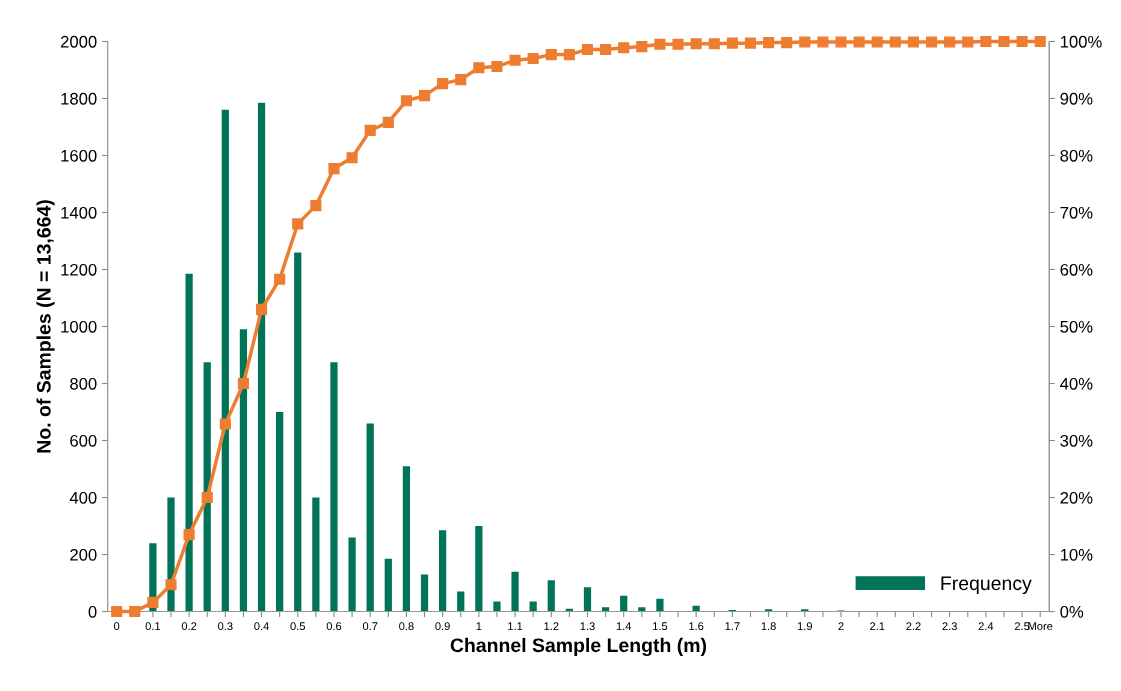 The image size is (1121, 691). I want to click on y-axis-title: No. of Samples (N = 13,664), so click(45, 326).